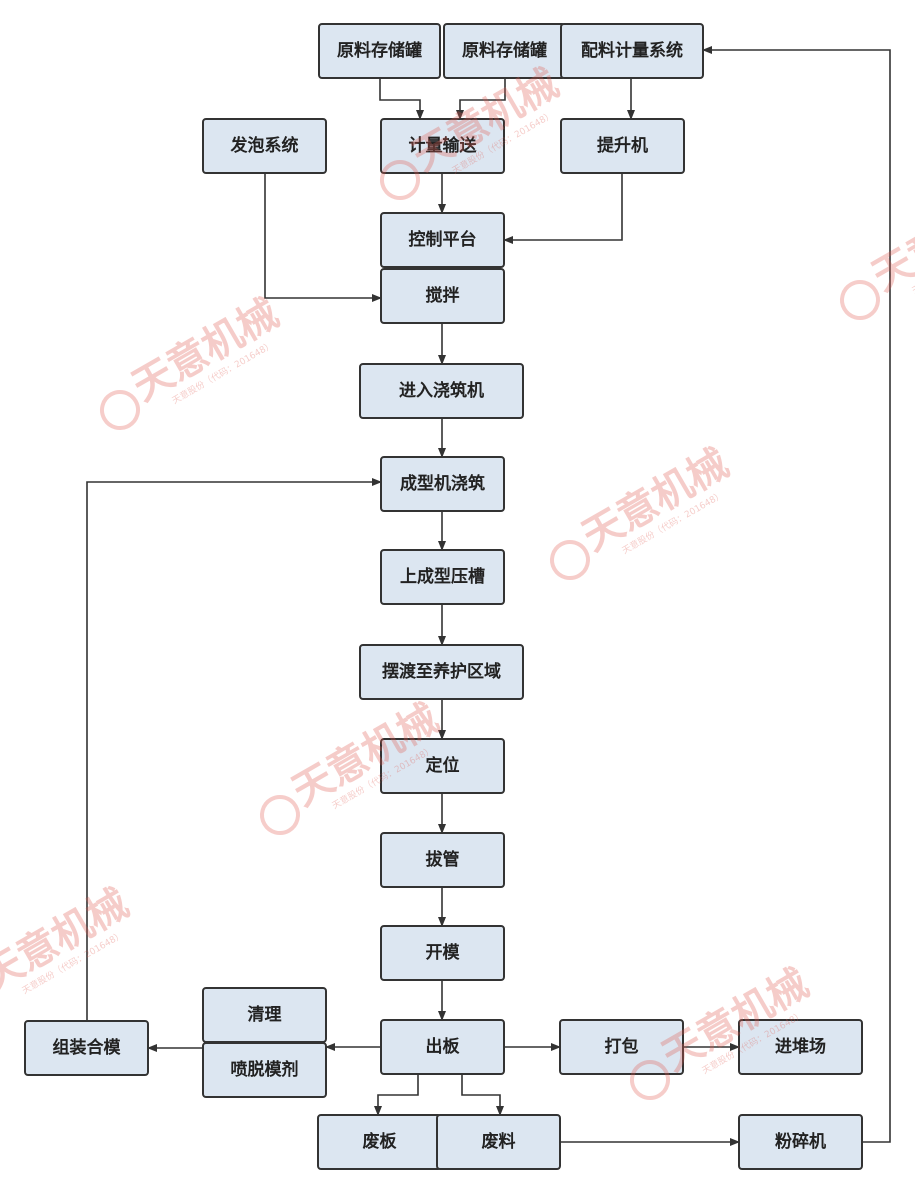  I want to click on node: 开模, so click(442, 953).